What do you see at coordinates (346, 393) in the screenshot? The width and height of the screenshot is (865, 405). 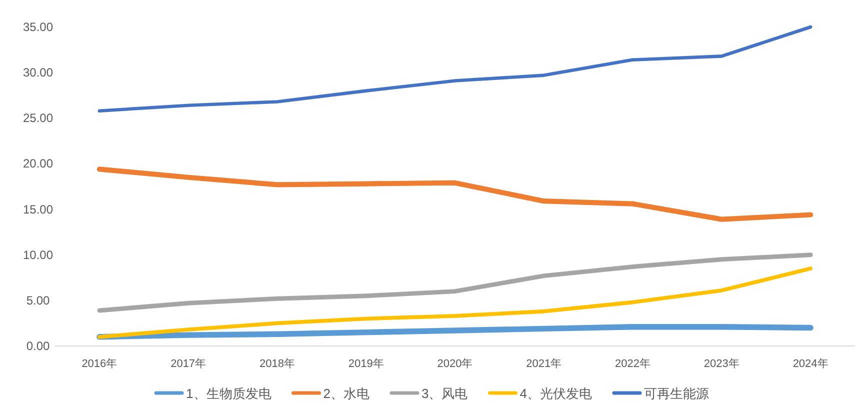 I see `legend-label: 2、水电` at bounding box center [346, 393].